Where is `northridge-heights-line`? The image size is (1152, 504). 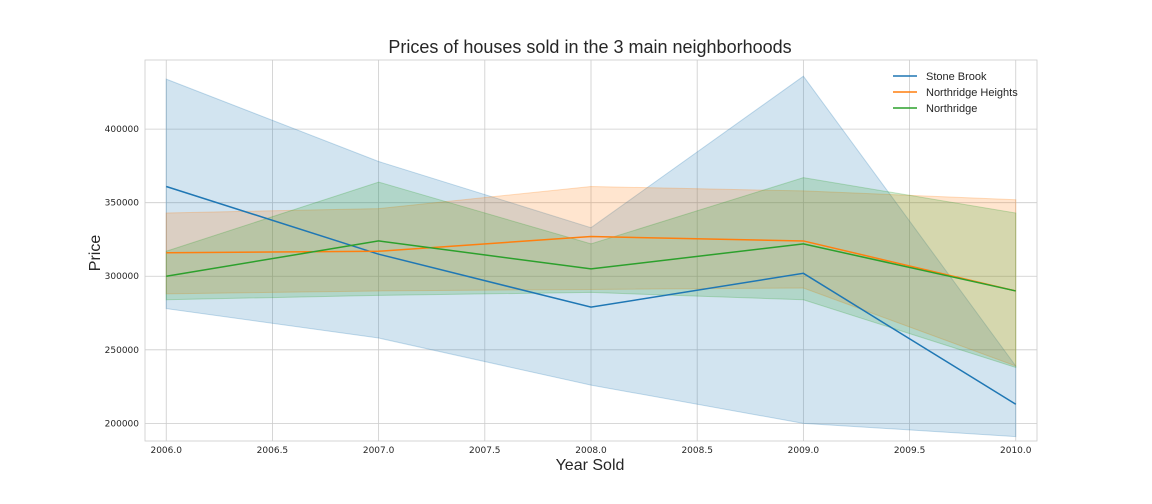
northridge-heights-line is located at coordinates (591, 263).